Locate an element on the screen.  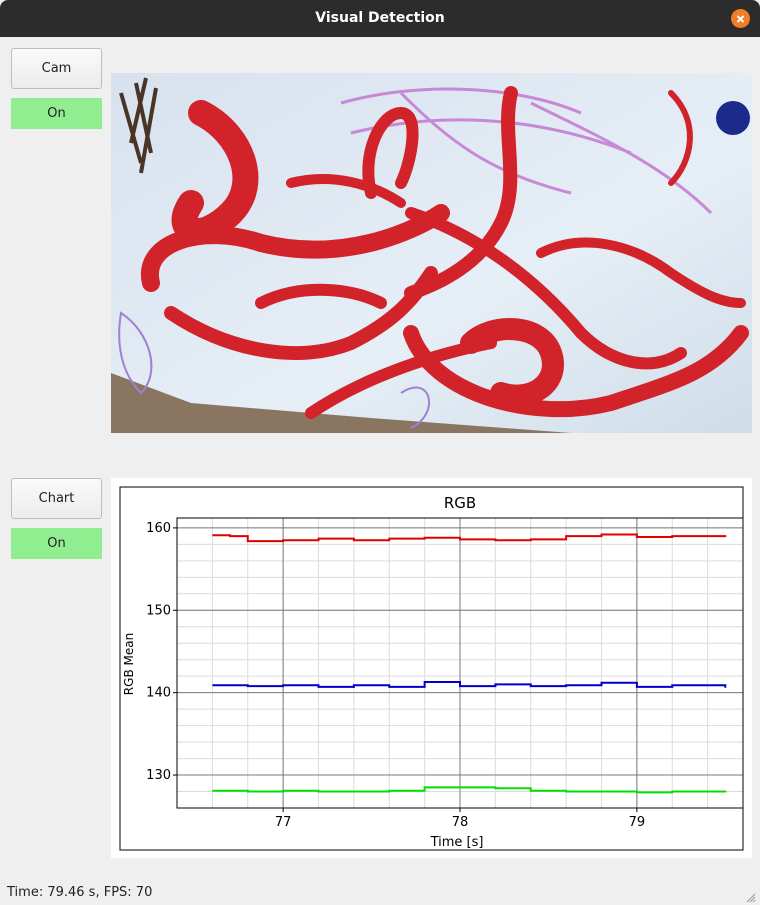
cam-button: Cam is located at coordinates (56, 68).